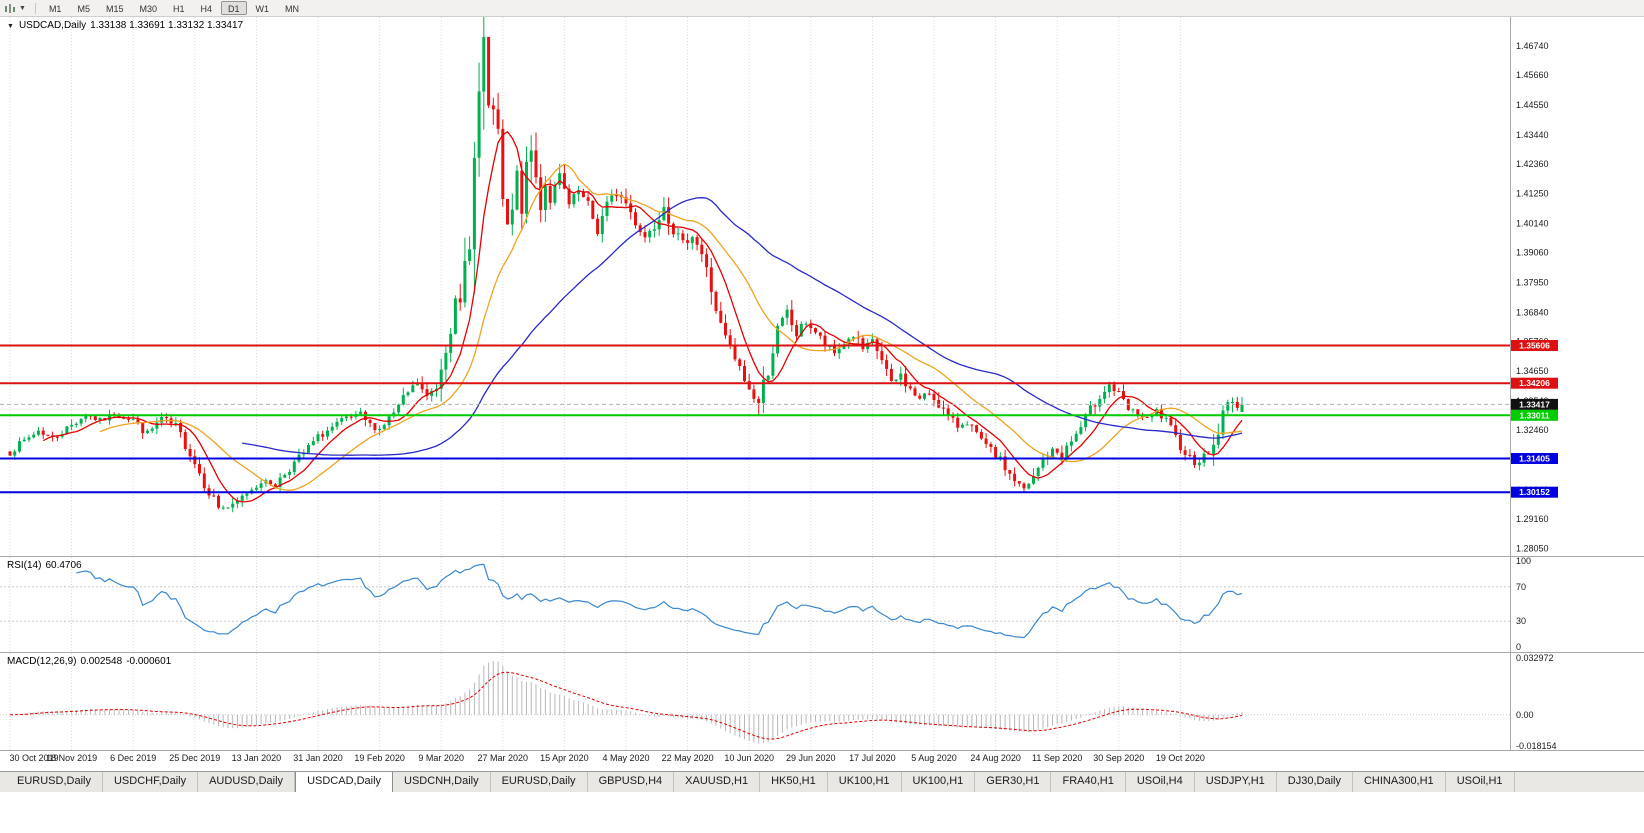 This screenshot has height=833, width=1644. I want to click on macd-axis-label: 0.00, so click(1525, 715).